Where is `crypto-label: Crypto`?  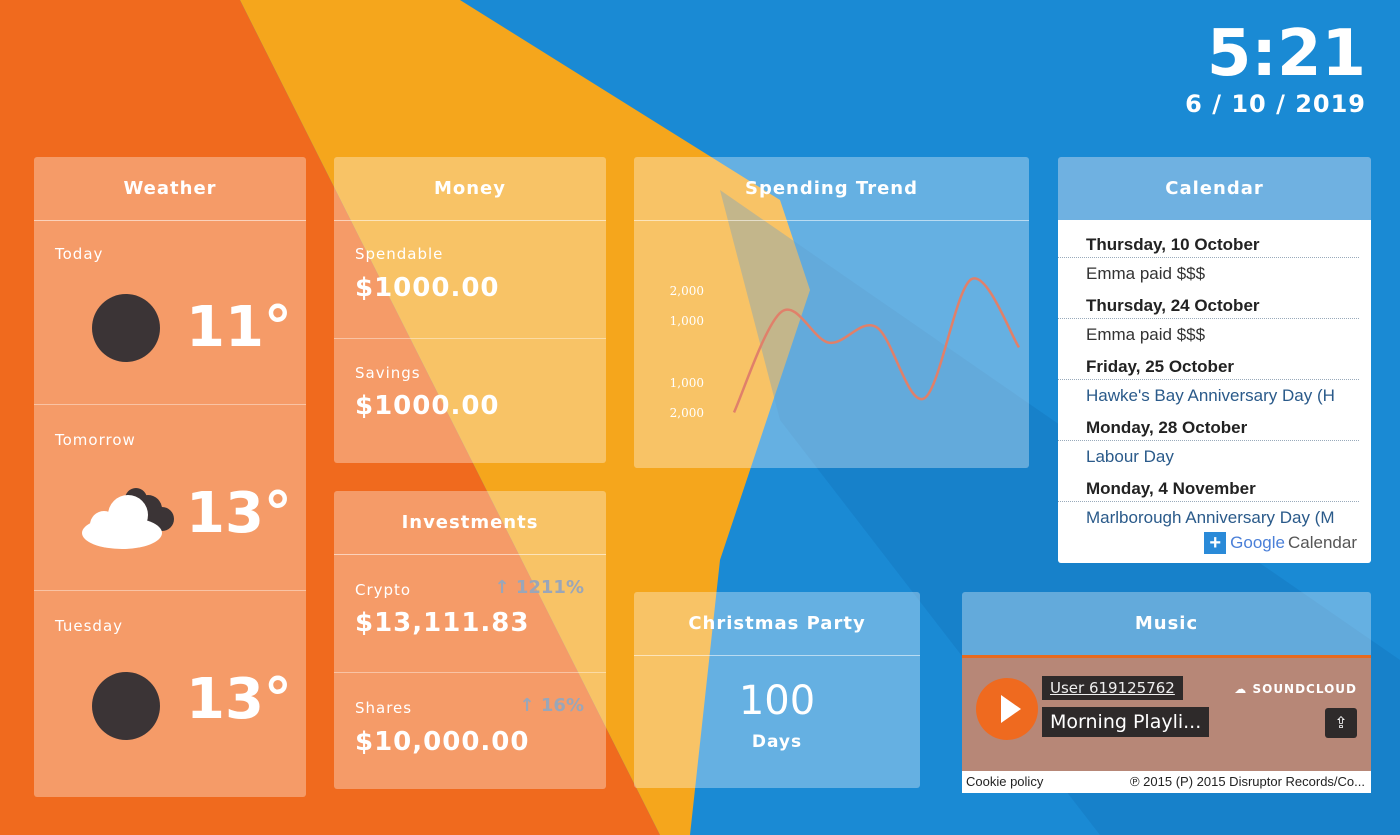
crypto-label: Crypto is located at coordinates (383, 590).